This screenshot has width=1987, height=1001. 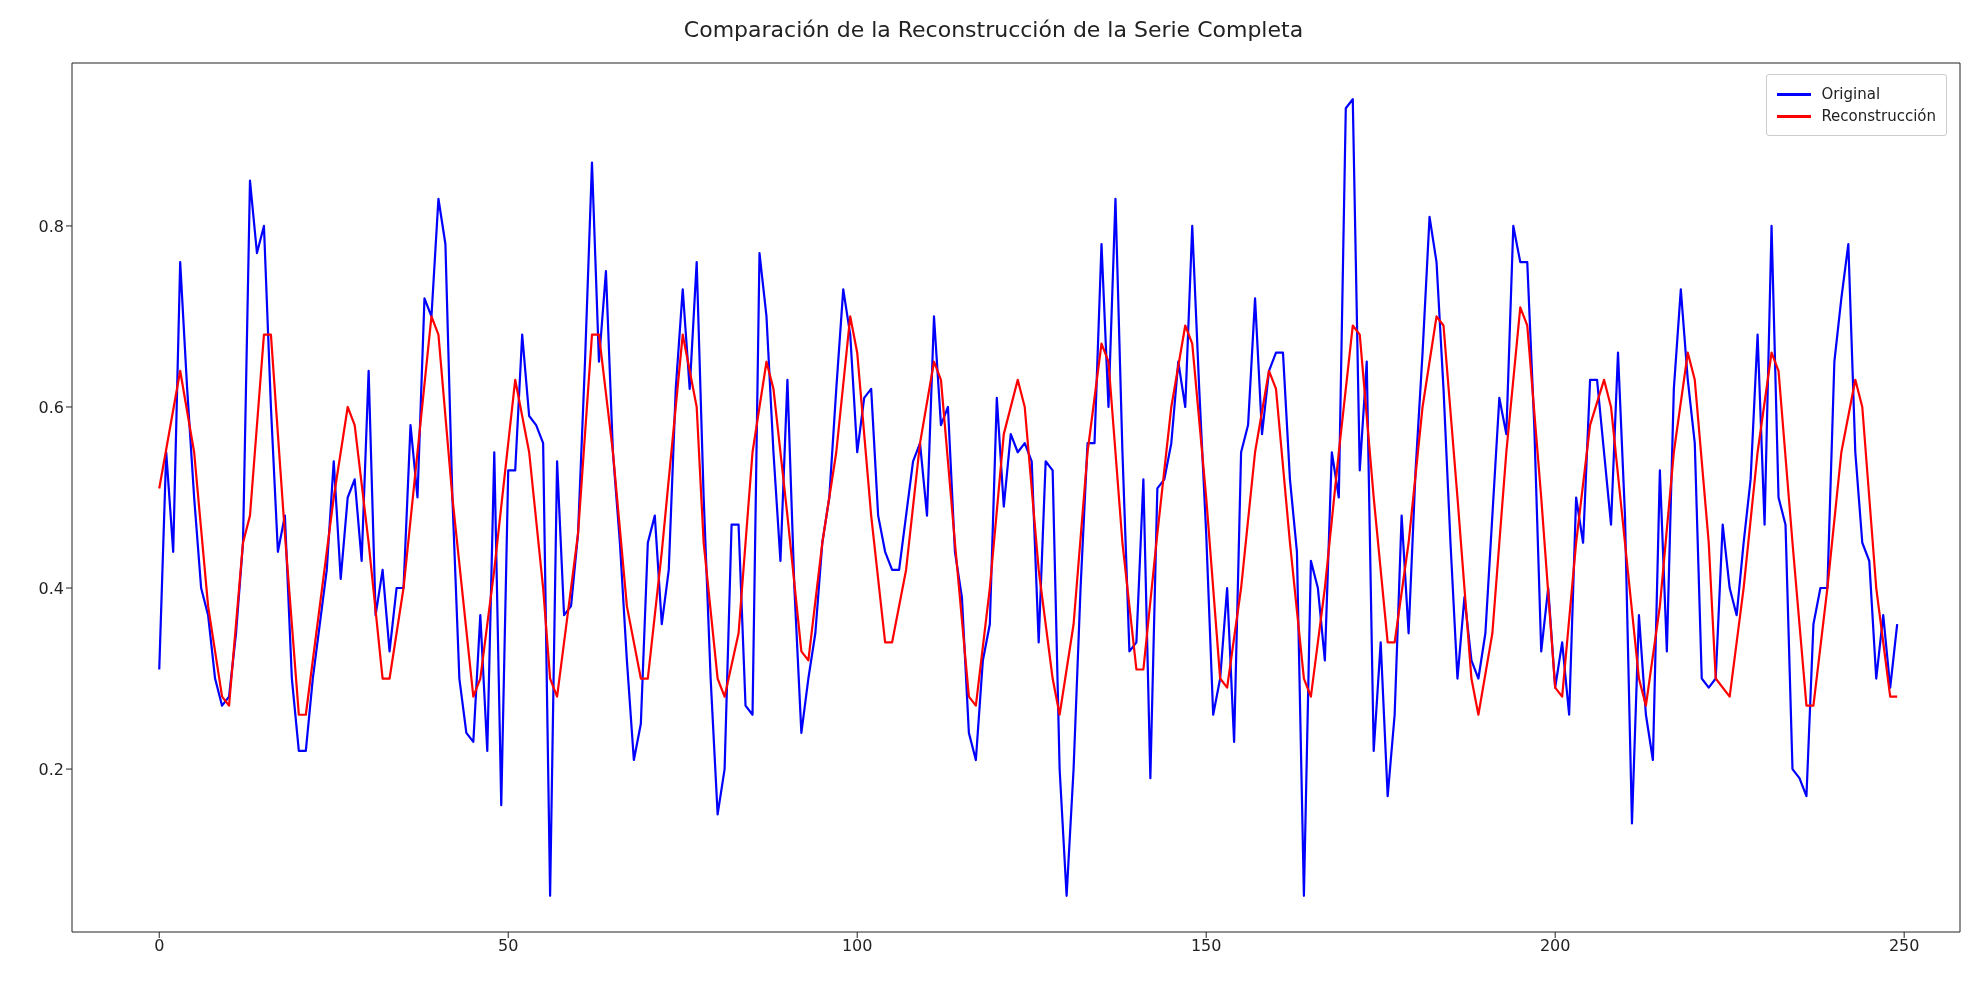 I want to click on legend-label: Original, so click(x=1851, y=94).